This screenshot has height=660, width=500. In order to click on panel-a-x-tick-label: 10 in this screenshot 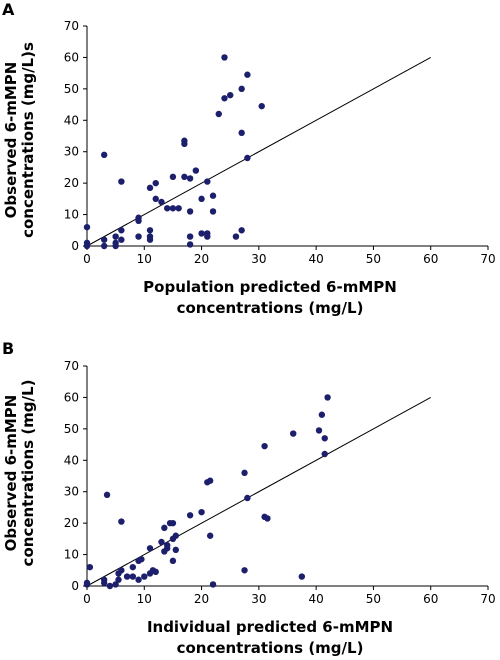, I will do `click(144, 259)`.